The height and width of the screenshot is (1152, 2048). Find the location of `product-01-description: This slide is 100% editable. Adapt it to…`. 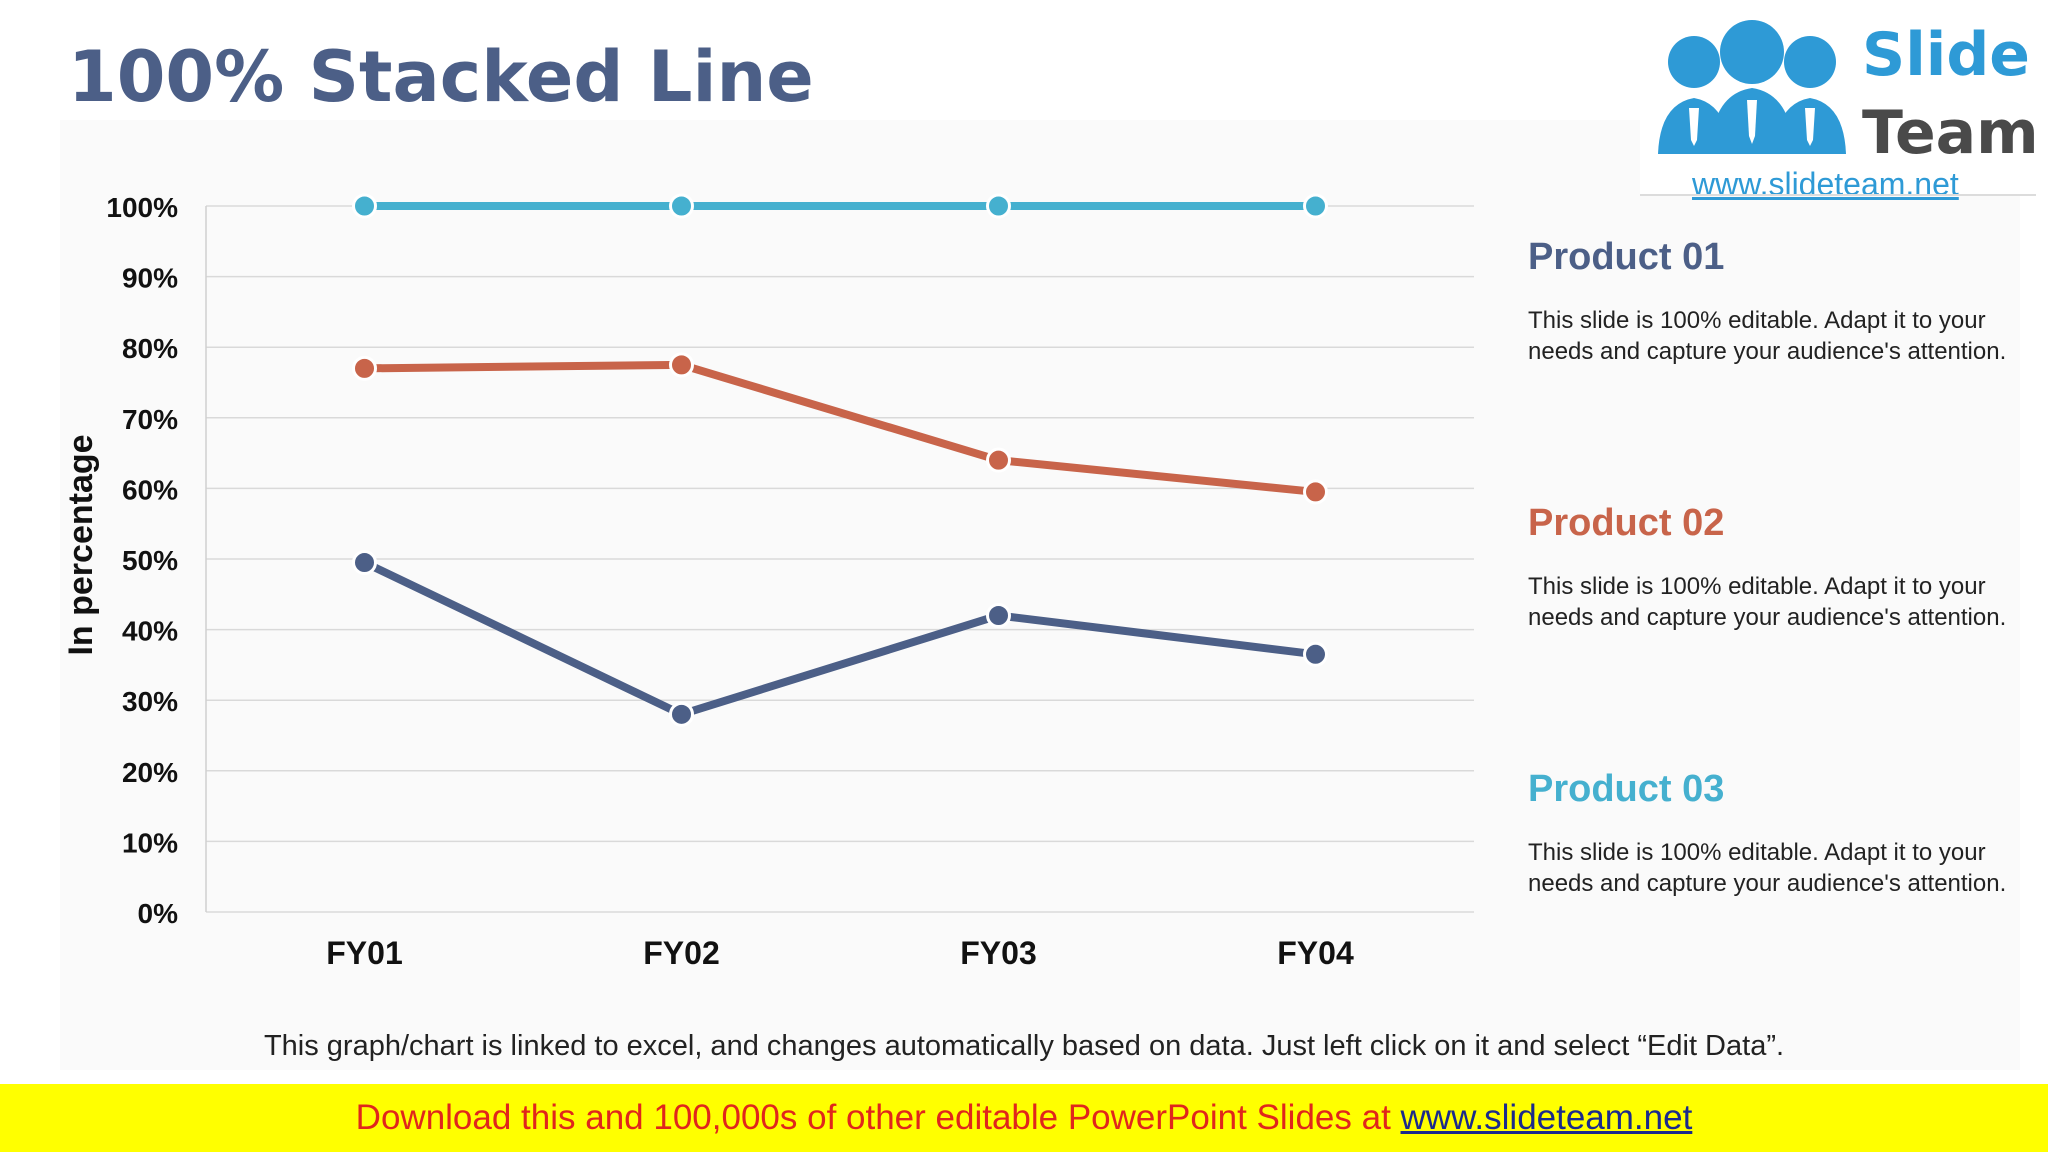

product-01-description: This slide is 100% editable. Adapt it to… is located at coordinates (1767, 336).